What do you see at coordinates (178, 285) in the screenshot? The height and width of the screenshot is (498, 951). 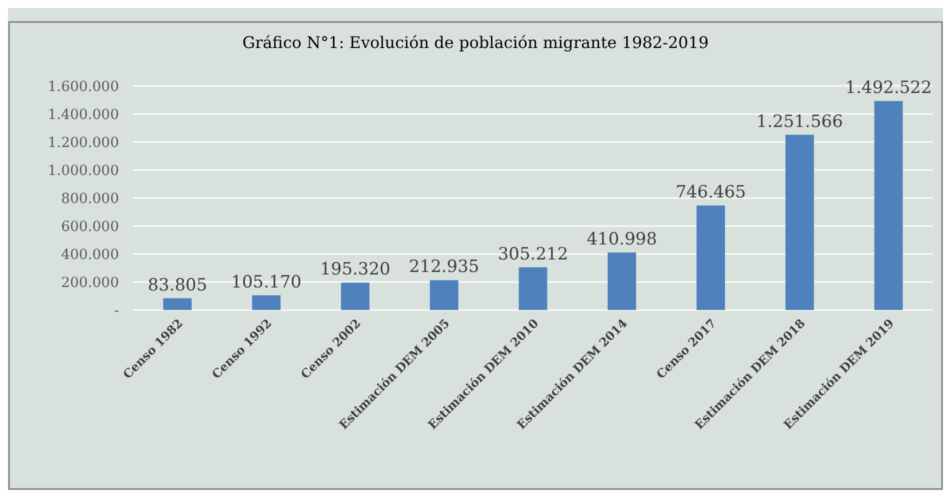 I see `data-label: 83.805` at bounding box center [178, 285].